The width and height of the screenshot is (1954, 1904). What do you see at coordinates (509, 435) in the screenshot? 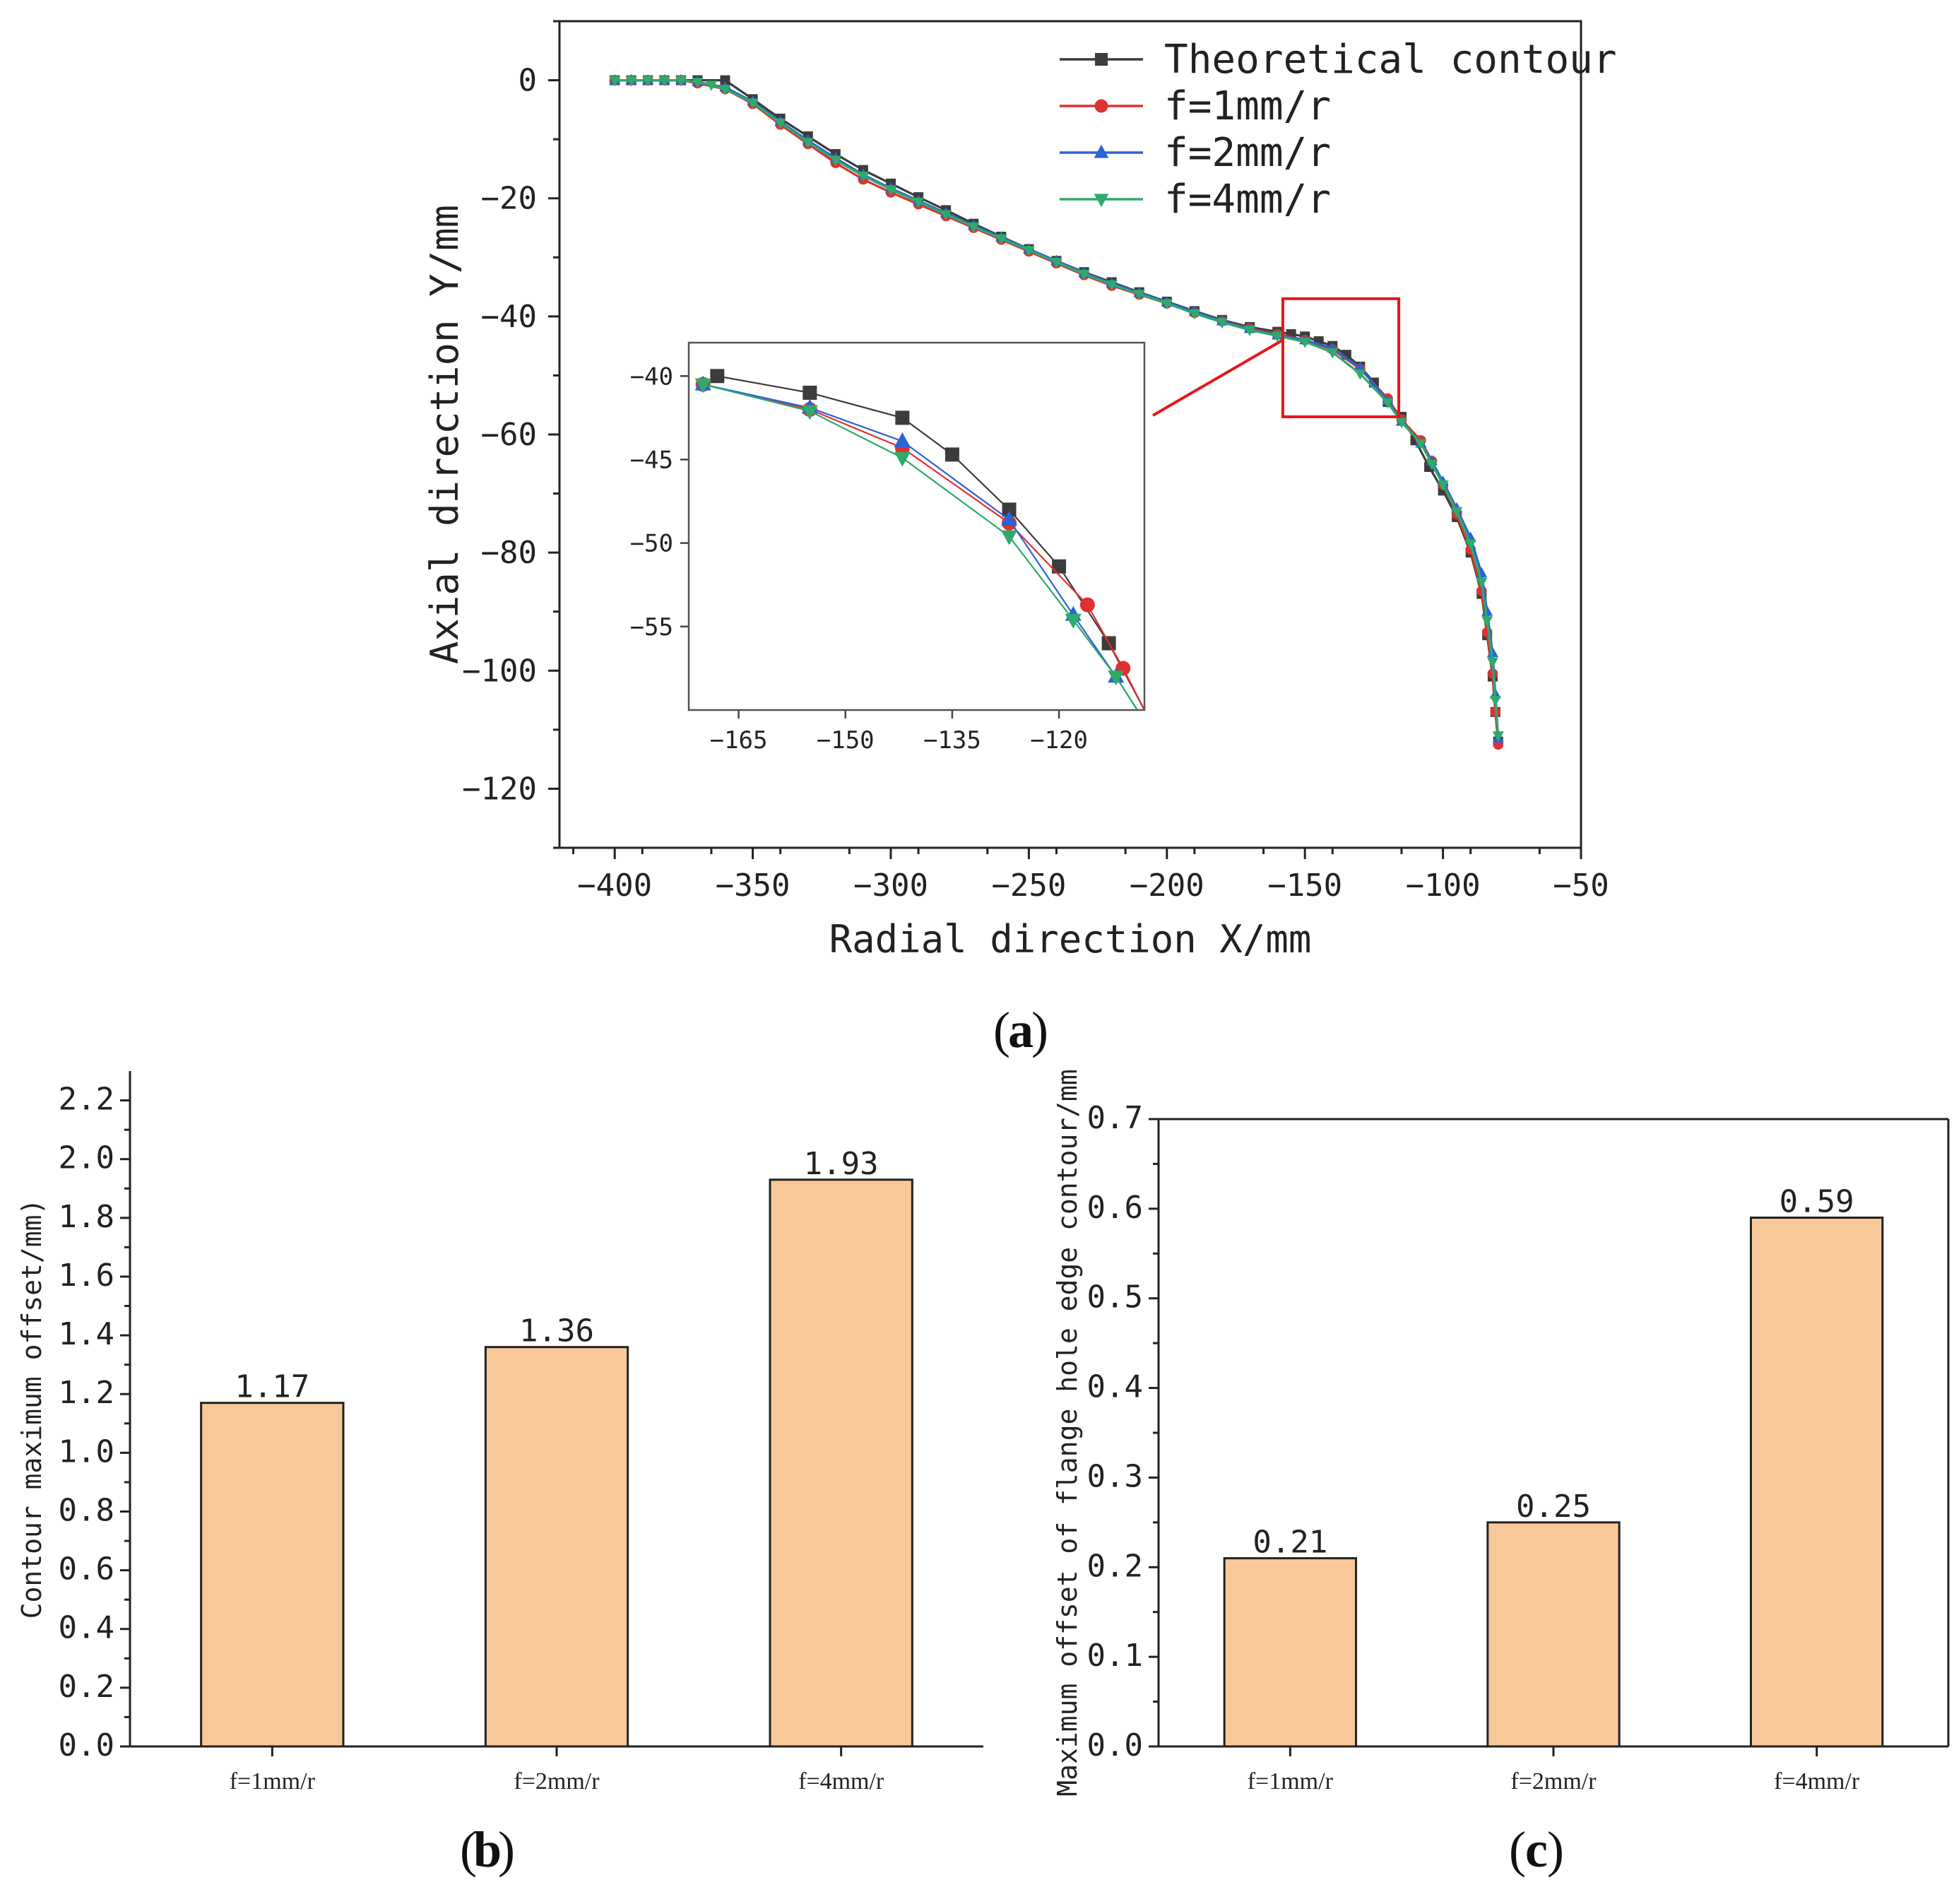
I see `y-tick-label: −60` at bounding box center [509, 435].